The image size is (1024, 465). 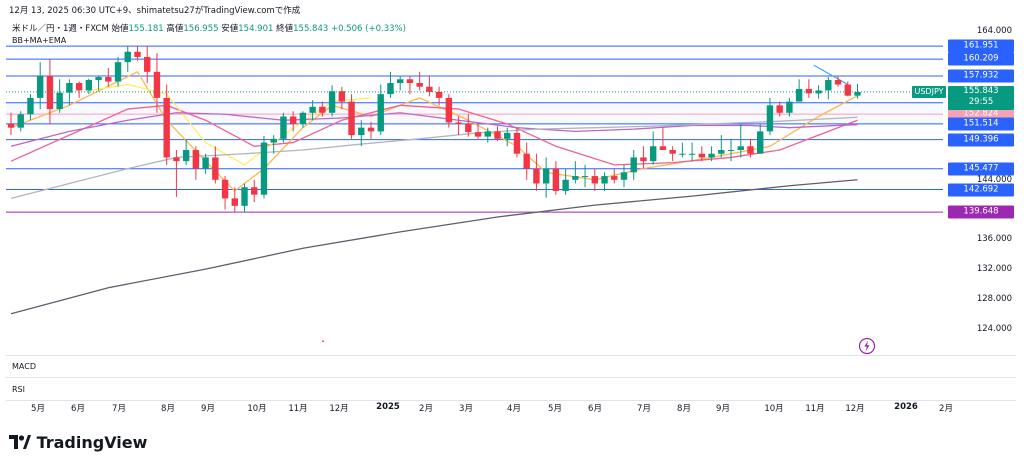 What do you see at coordinates (981, 124) in the screenshot?
I see `level-price-tag: 151.514` at bounding box center [981, 124].